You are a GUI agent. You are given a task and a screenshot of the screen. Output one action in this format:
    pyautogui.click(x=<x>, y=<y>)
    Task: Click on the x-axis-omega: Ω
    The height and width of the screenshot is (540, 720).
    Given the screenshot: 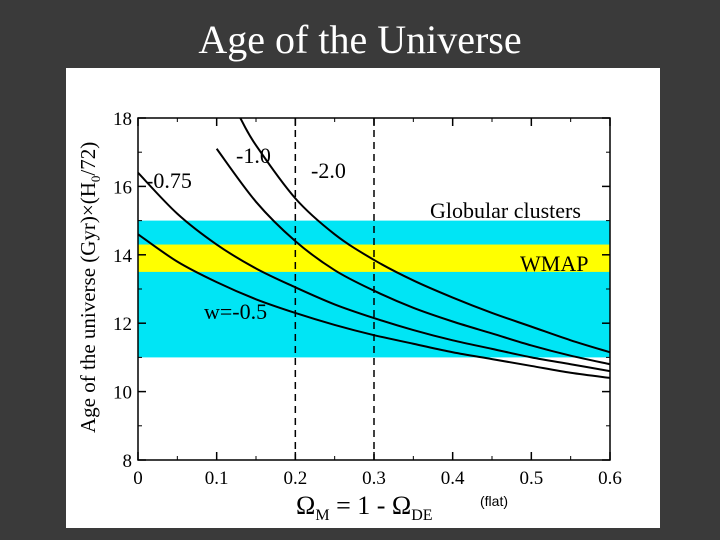 What is the action you would take?
    pyautogui.click(x=305, y=505)
    